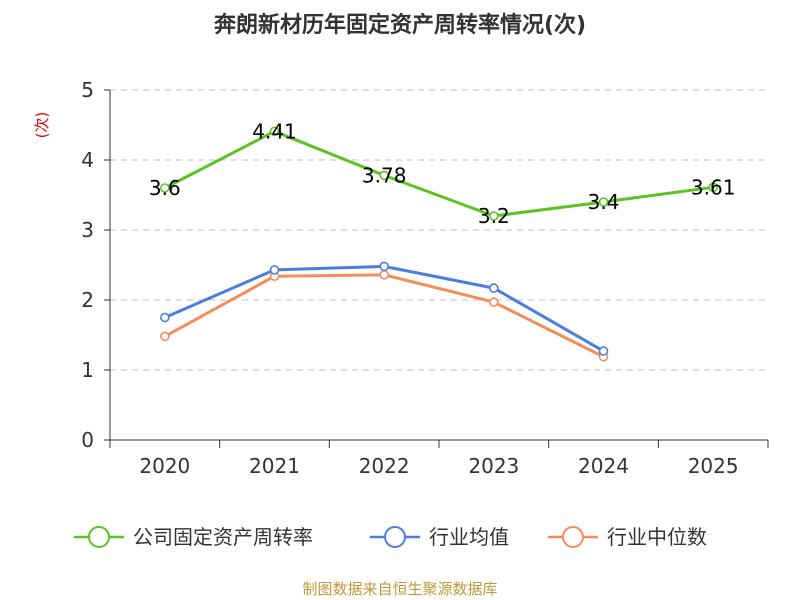  What do you see at coordinates (384, 466) in the screenshot?
I see `x-tick-label: 2022` at bounding box center [384, 466].